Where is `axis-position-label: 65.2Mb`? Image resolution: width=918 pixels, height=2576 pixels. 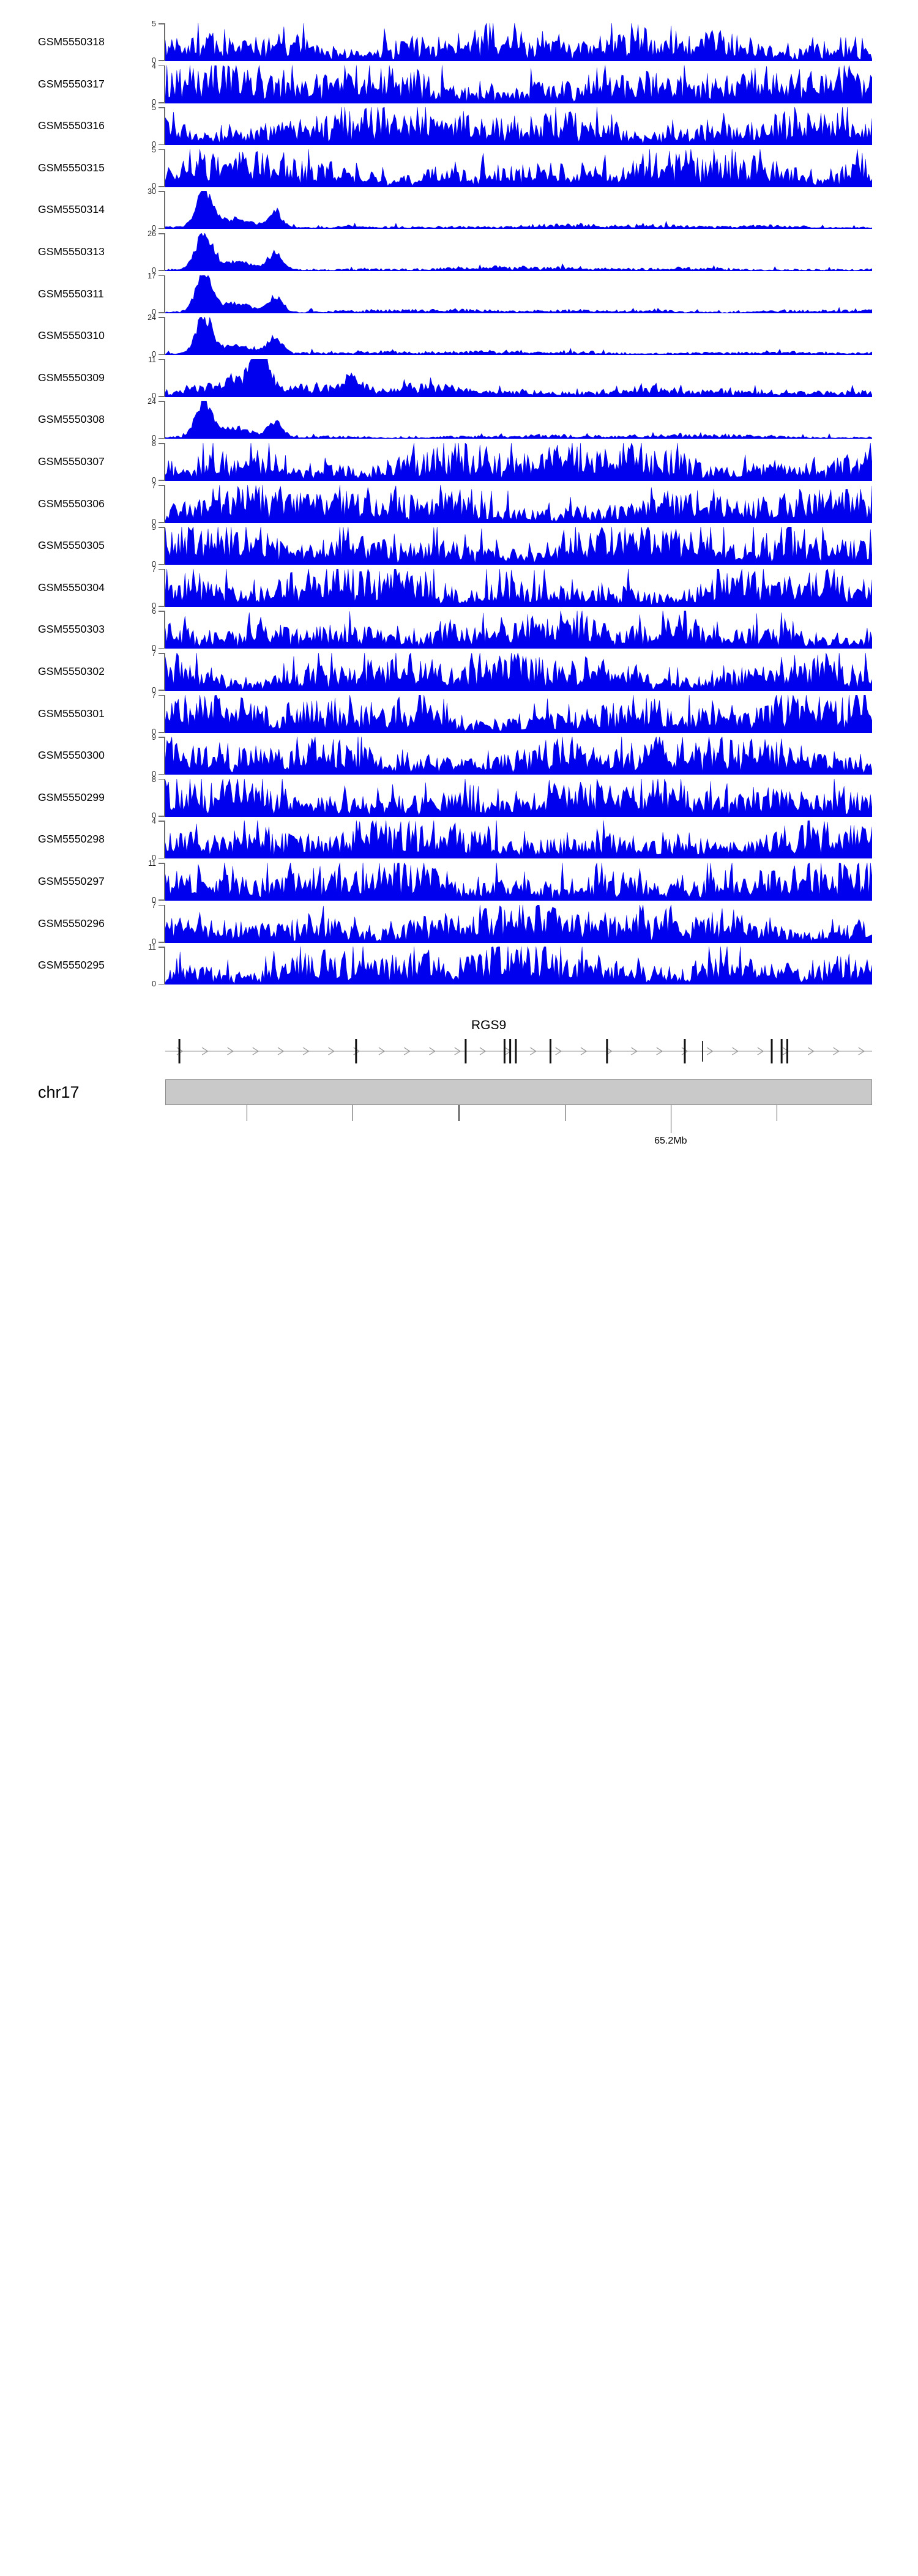
axis-position-label: 65.2Mb is located at coordinates (670, 1141).